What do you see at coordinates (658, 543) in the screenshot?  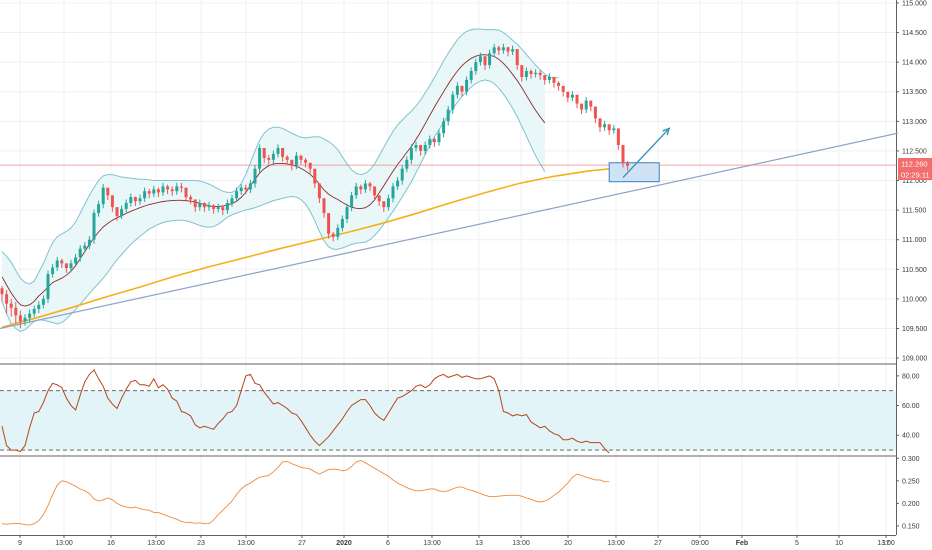 I see `x-tick-label: 27` at bounding box center [658, 543].